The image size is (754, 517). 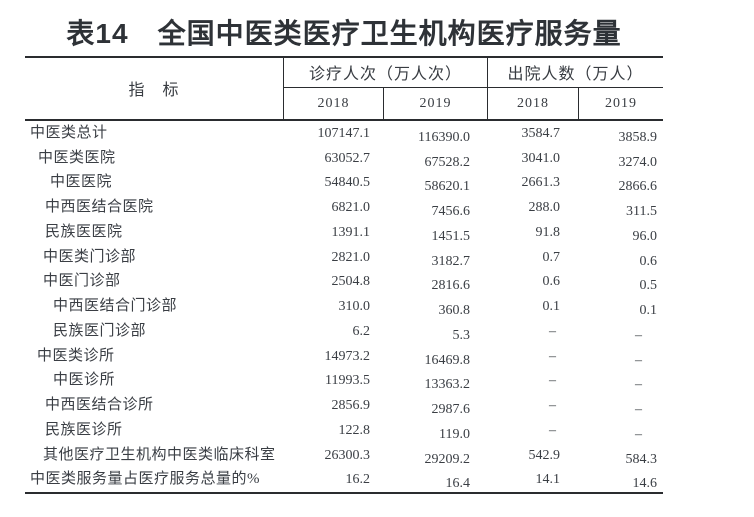 I want to click on row-label: 中医诊所, so click(x=84, y=380).